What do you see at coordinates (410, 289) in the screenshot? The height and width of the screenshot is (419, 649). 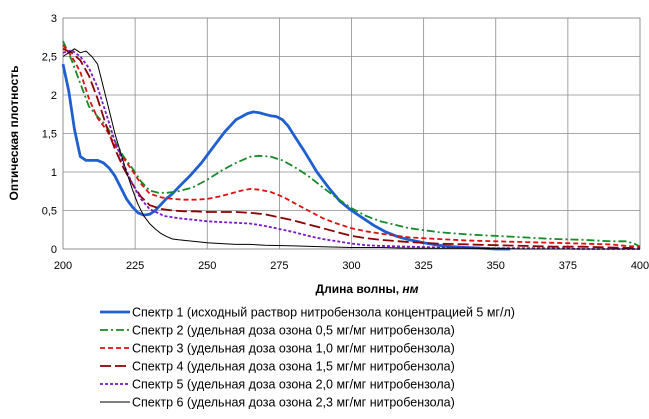 I see `x-axis-title-unit: нм` at bounding box center [410, 289].